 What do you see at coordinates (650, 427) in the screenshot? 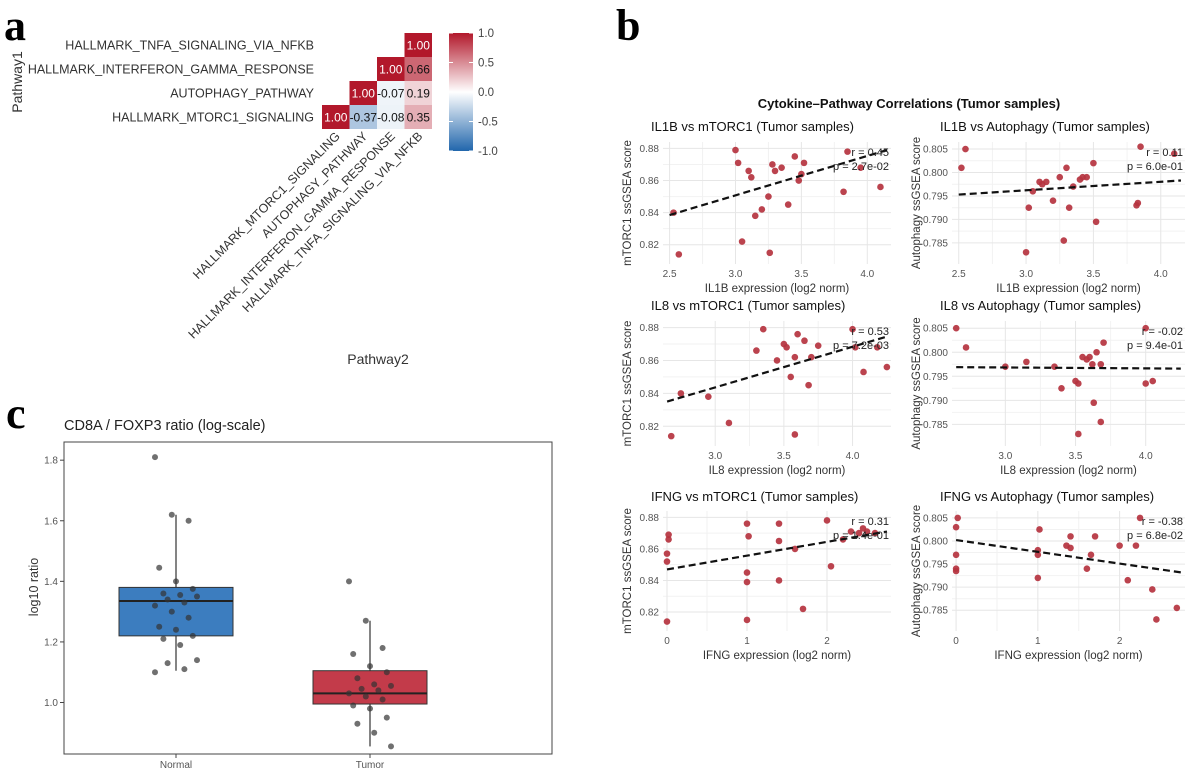
I see `y-tick-label: 0.82` at bounding box center [650, 427].